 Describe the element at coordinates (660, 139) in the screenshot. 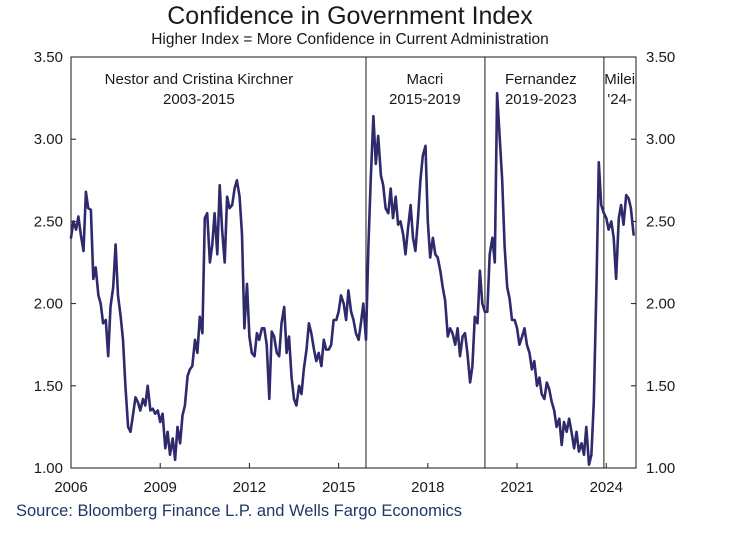

I see `y-tick-label-right: 3.00` at that location.